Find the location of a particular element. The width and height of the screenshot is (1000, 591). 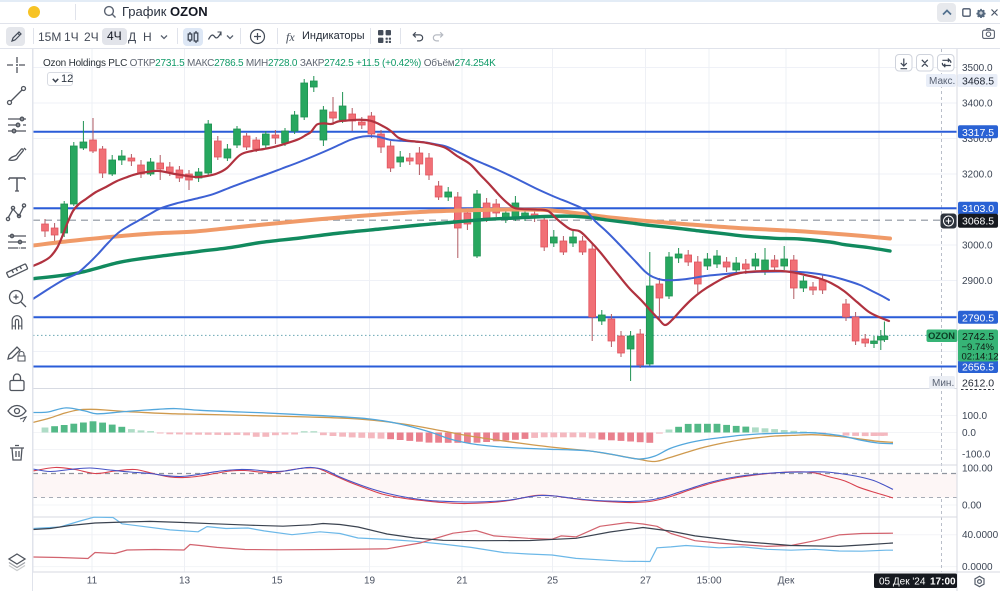

svg-text: Дек is located at coordinates (786, 581).